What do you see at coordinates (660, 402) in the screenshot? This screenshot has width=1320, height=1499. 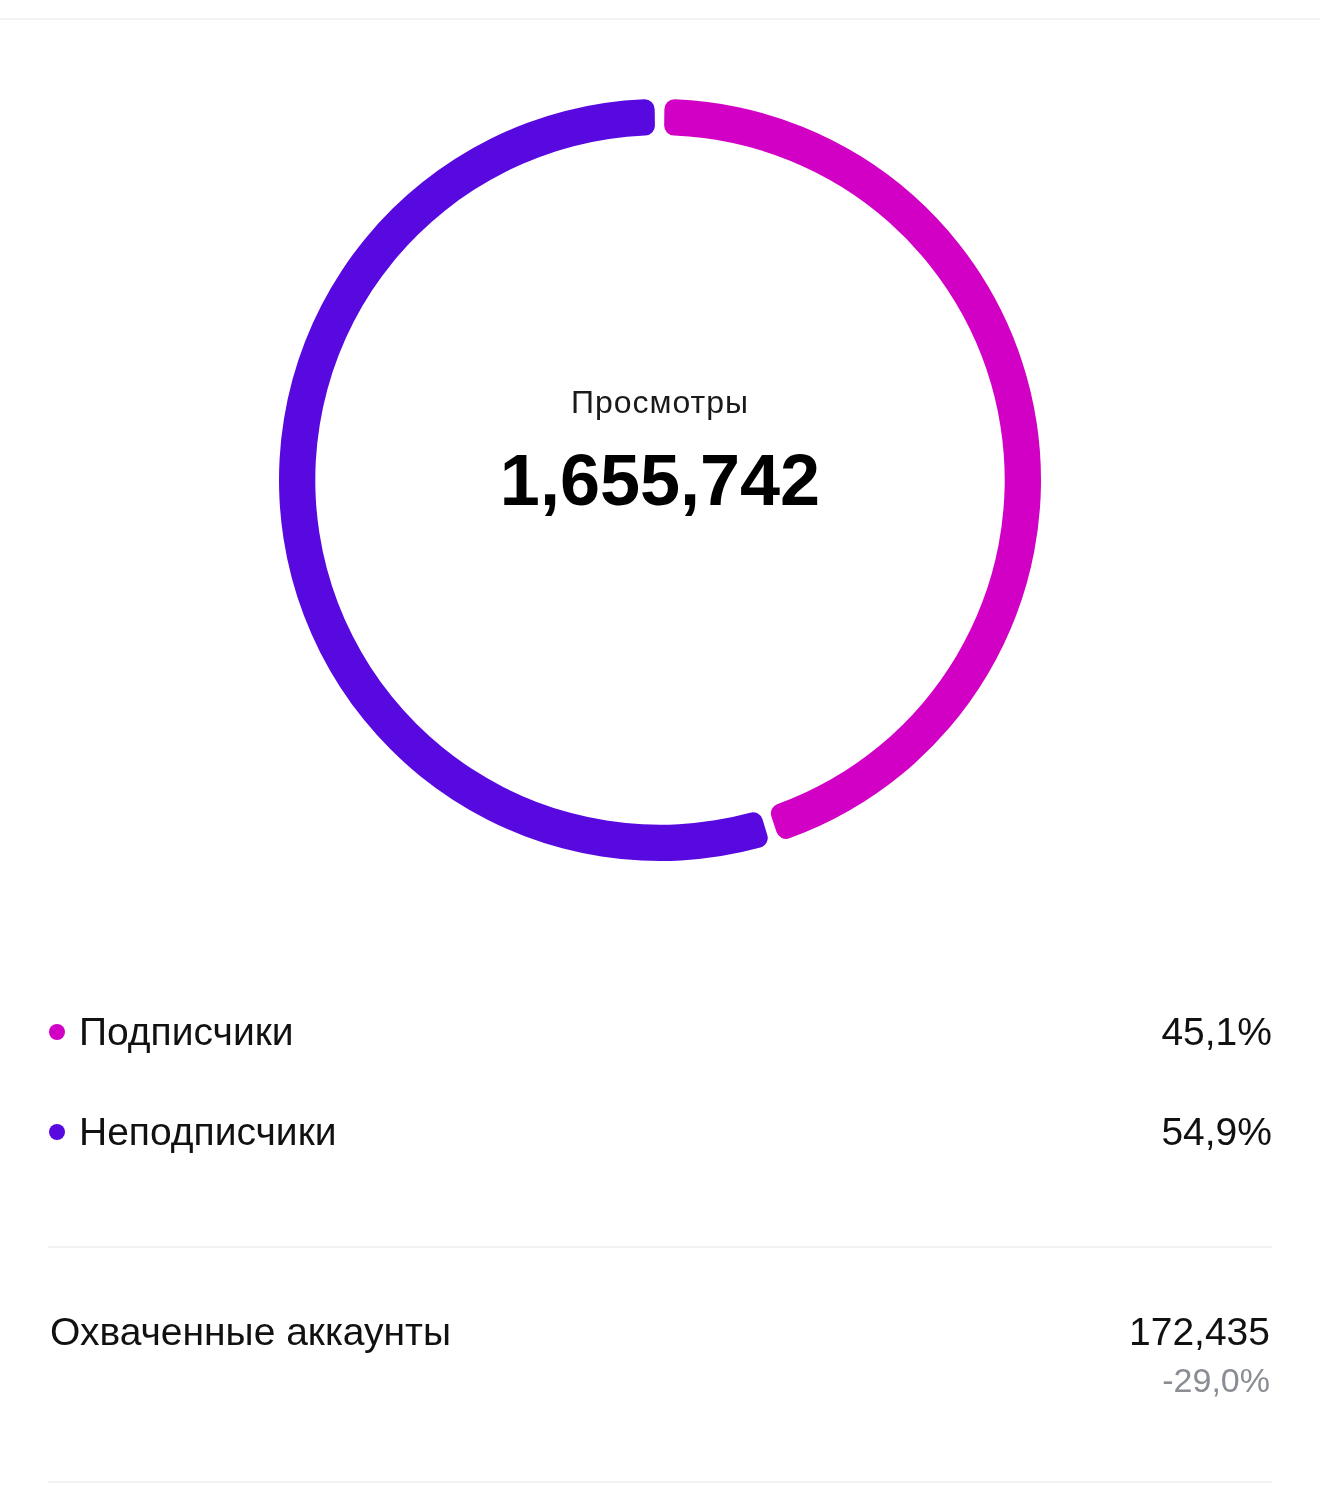 I see `text: Просмотры` at bounding box center [660, 402].